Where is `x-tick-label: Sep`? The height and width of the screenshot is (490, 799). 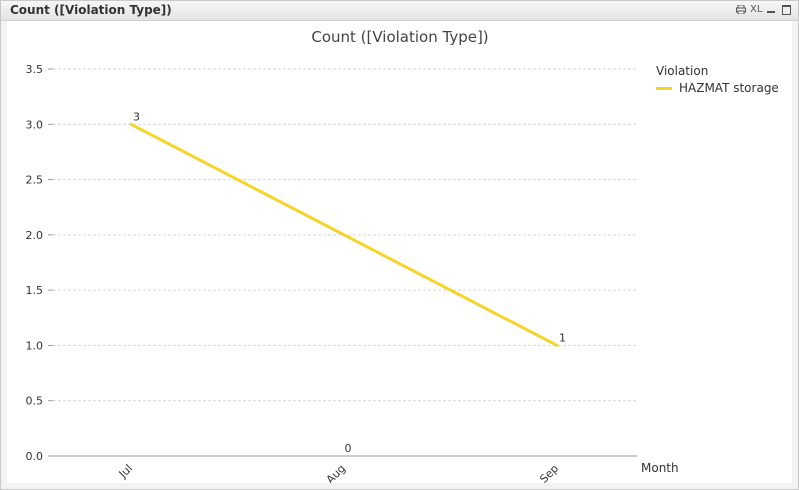 x-tick-label: Sep is located at coordinates (549, 472).